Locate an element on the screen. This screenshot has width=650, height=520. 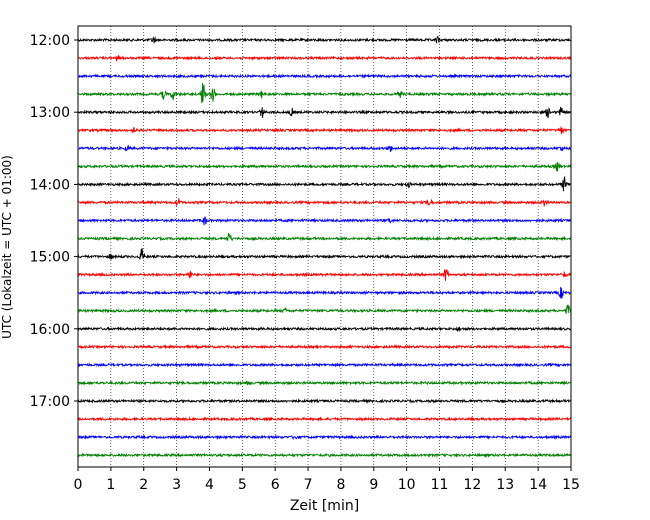
y-axis-ticks: 12:00 13:00 14:00 15:00 16:00 17:00 is located at coordinates (54, 221).